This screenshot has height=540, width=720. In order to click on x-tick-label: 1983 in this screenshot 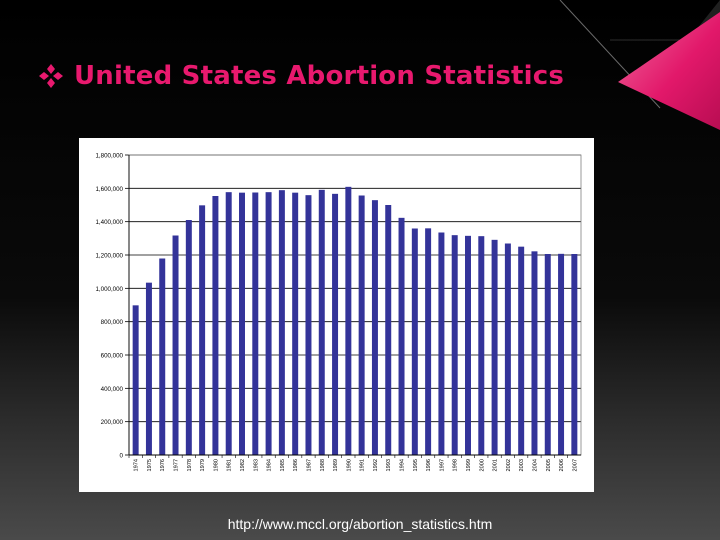, I will do `click(256, 465)`.